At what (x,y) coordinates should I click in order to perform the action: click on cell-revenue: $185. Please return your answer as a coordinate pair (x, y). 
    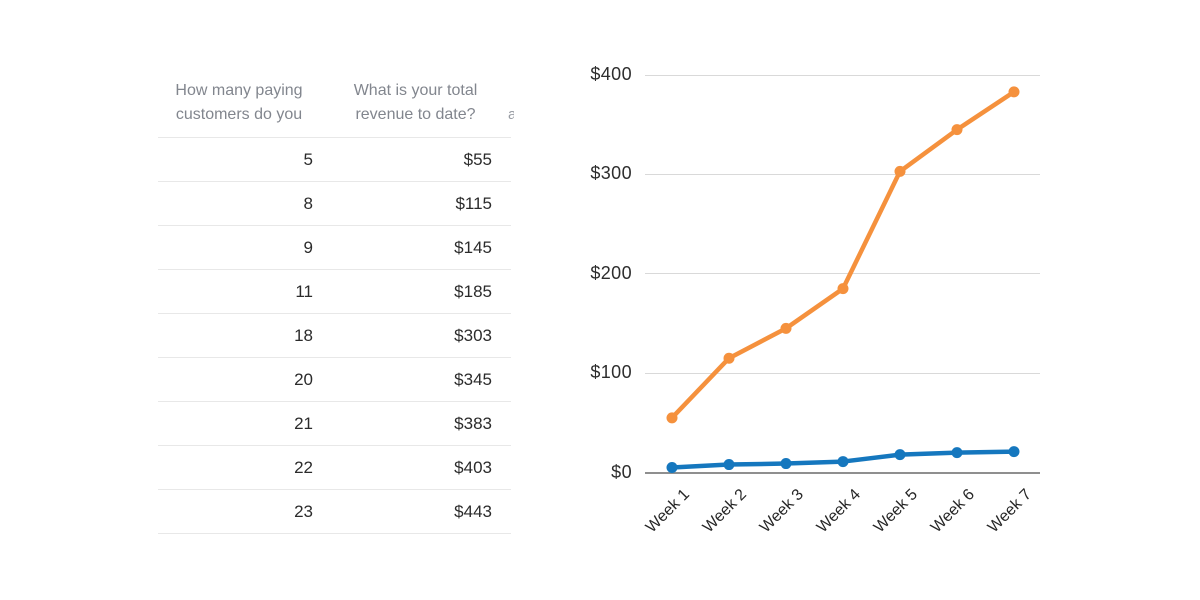
    Looking at the image, I should click on (473, 291).